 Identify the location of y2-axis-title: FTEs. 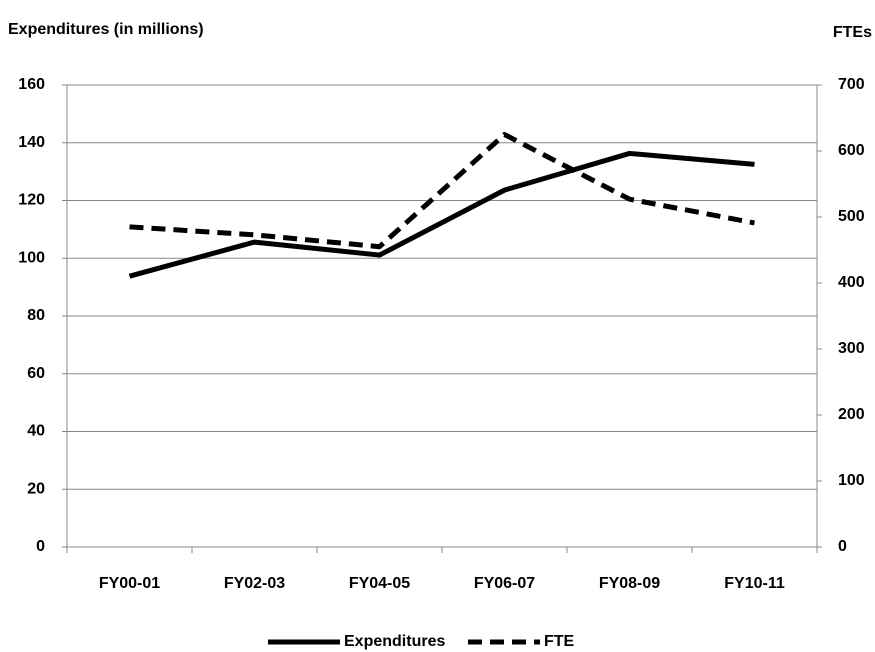
(852, 32).